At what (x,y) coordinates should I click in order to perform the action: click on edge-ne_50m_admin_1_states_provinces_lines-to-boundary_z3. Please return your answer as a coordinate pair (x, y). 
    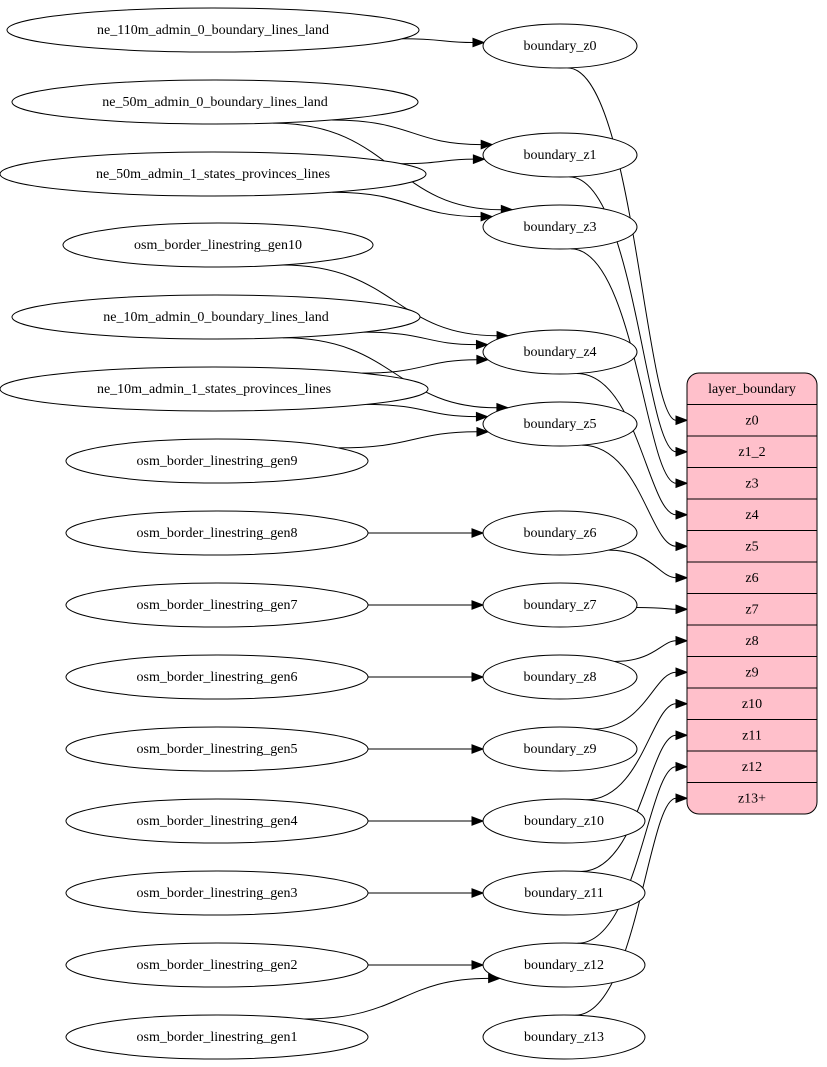
    Looking at the image, I should click on (413, 206).